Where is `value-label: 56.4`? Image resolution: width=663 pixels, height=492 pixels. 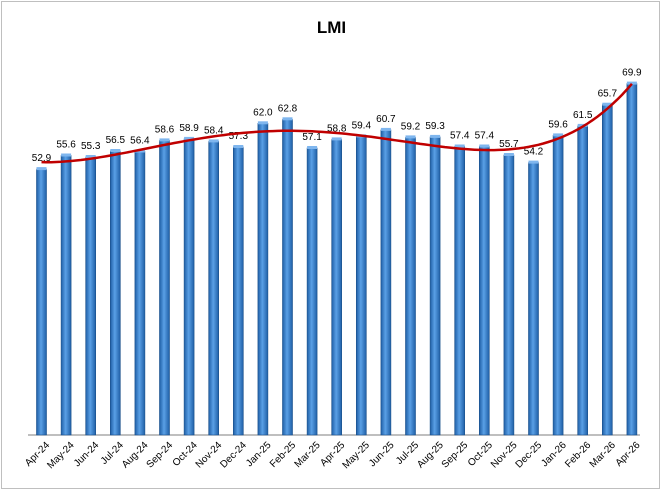 value-label: 56.4 is located at coordinates (140, 141).